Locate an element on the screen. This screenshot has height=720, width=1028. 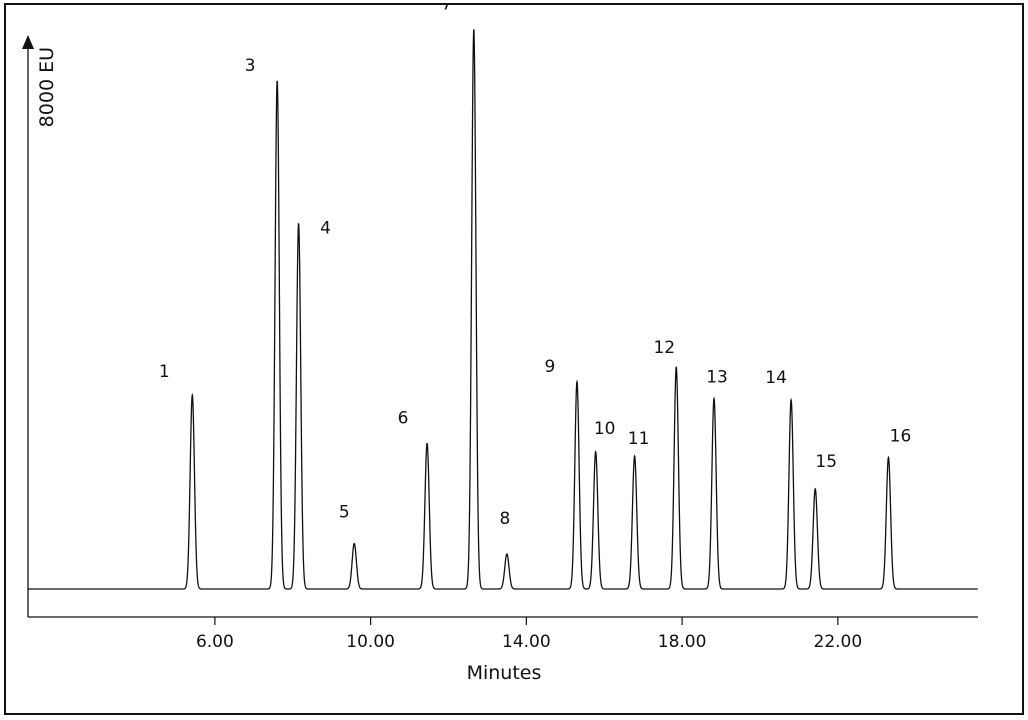
y-axis-label: 8000 EU is located at coordinates (47, 87).